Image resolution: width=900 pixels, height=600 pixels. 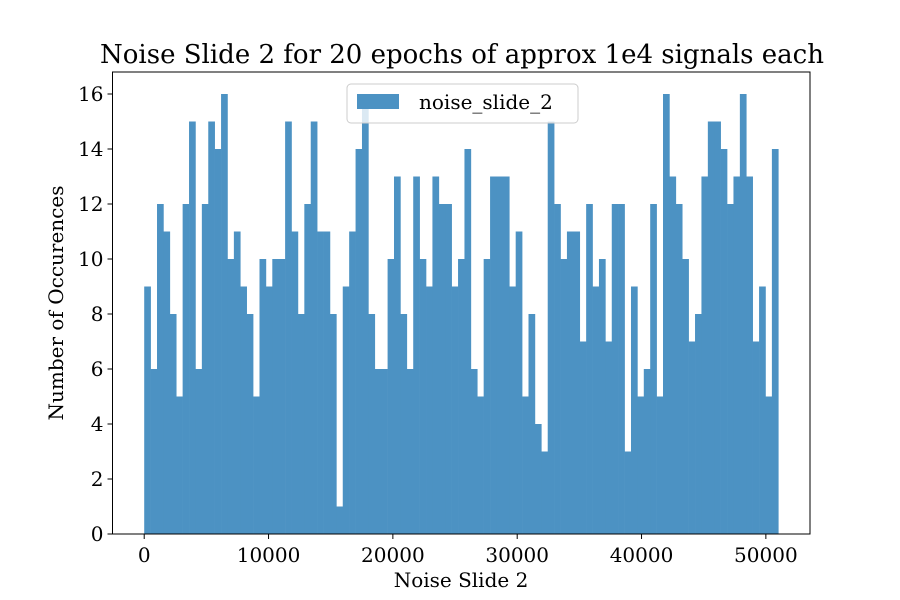 What do you see at coordinates (378, 101) in the screenshot?
I see `legend-swatch` at bounding box center [378, 101].